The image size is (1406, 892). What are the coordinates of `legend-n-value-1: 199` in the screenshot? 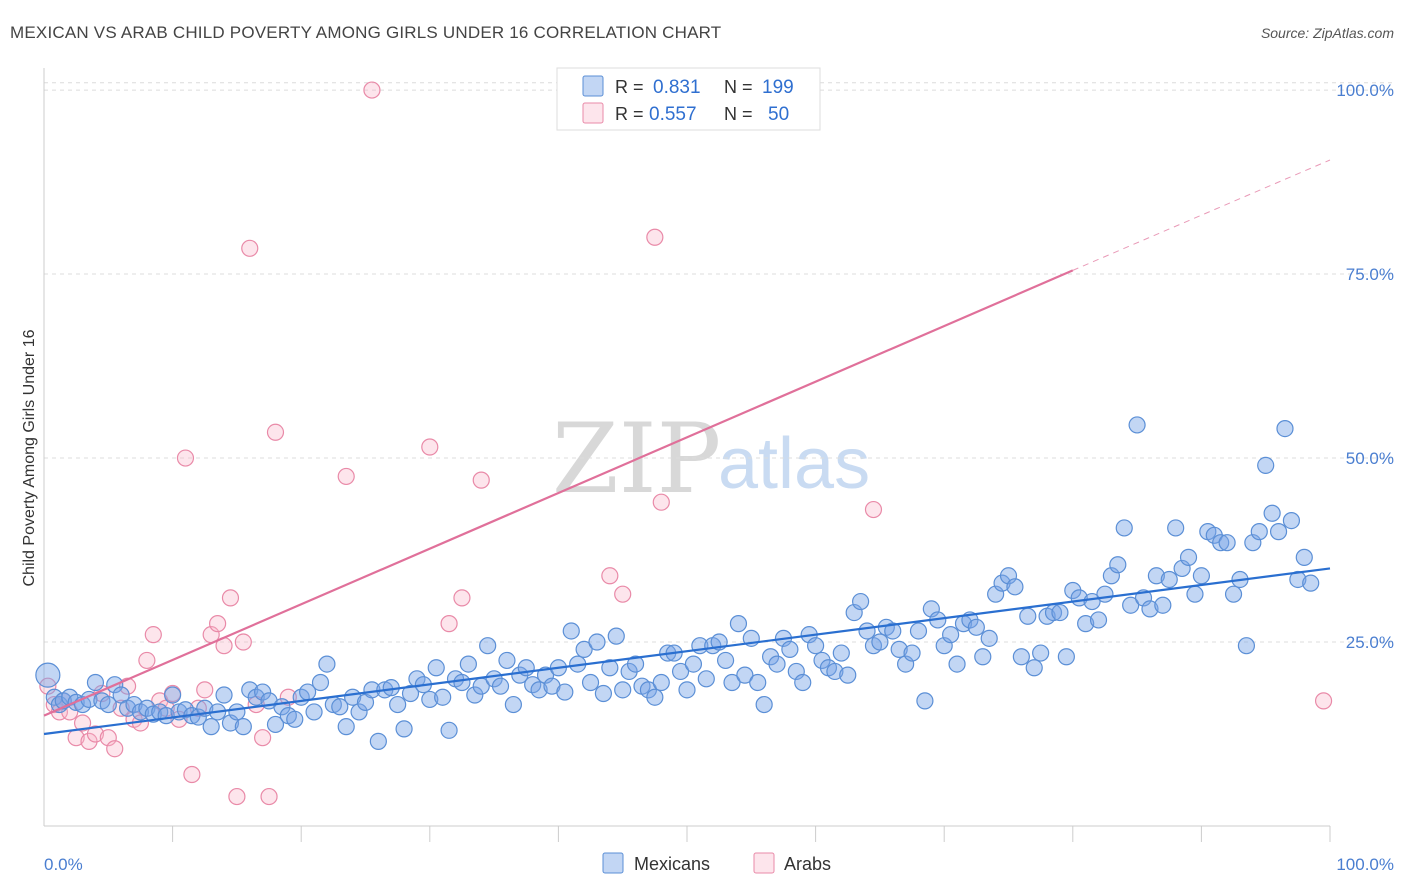 It's located at (778, 87).